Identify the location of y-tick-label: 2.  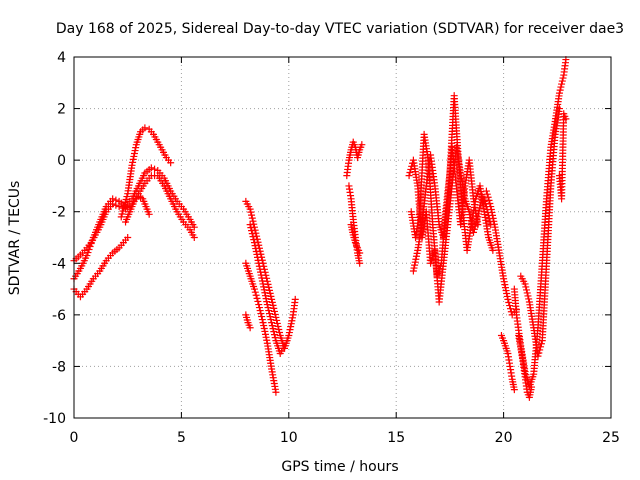
(61, 110).